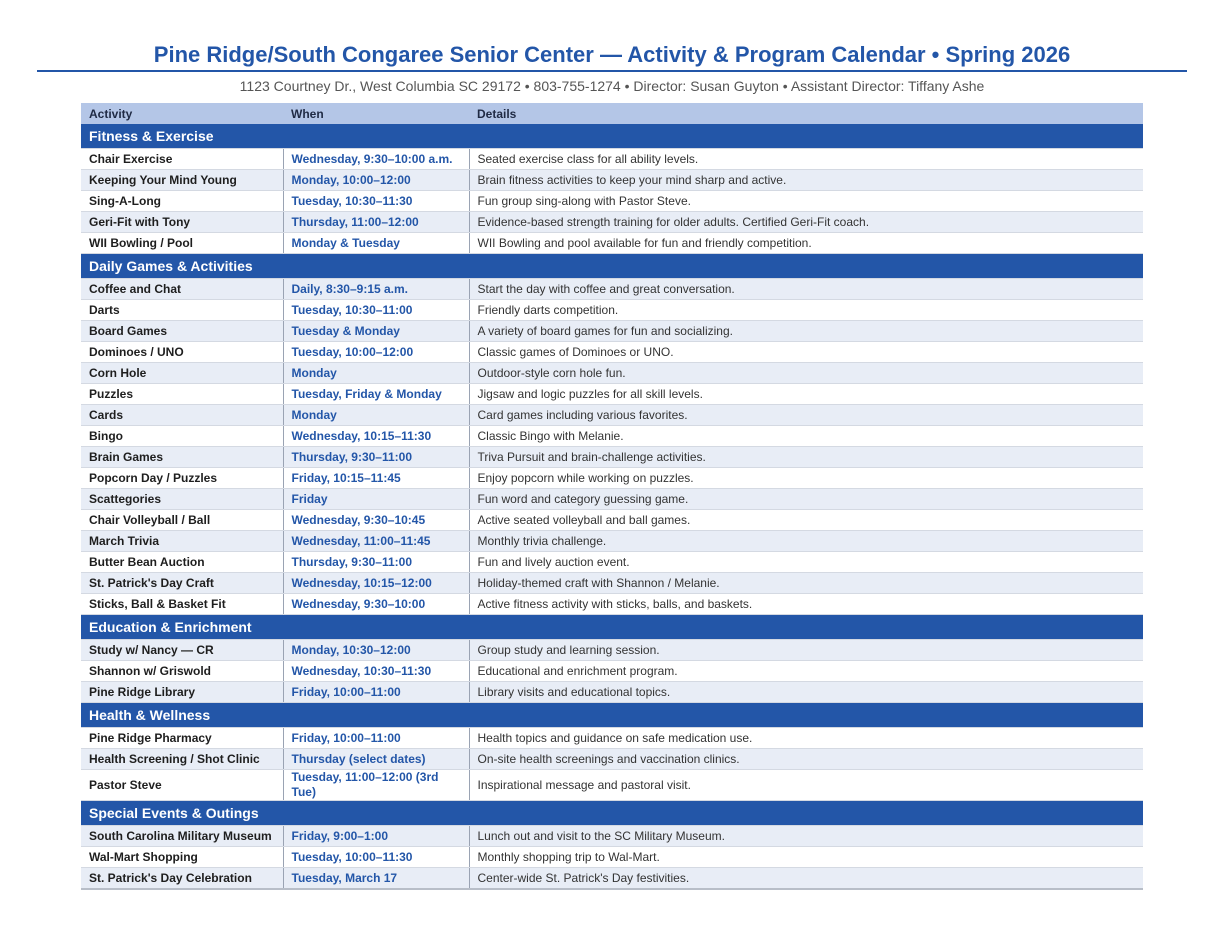 This screenshot has height=949, width=1224. What do you see at coordinates (182, 738) in the screenshot?
I see `activity-cell: Pine Ridge Pharmacy` at bounding box center [182, 738].